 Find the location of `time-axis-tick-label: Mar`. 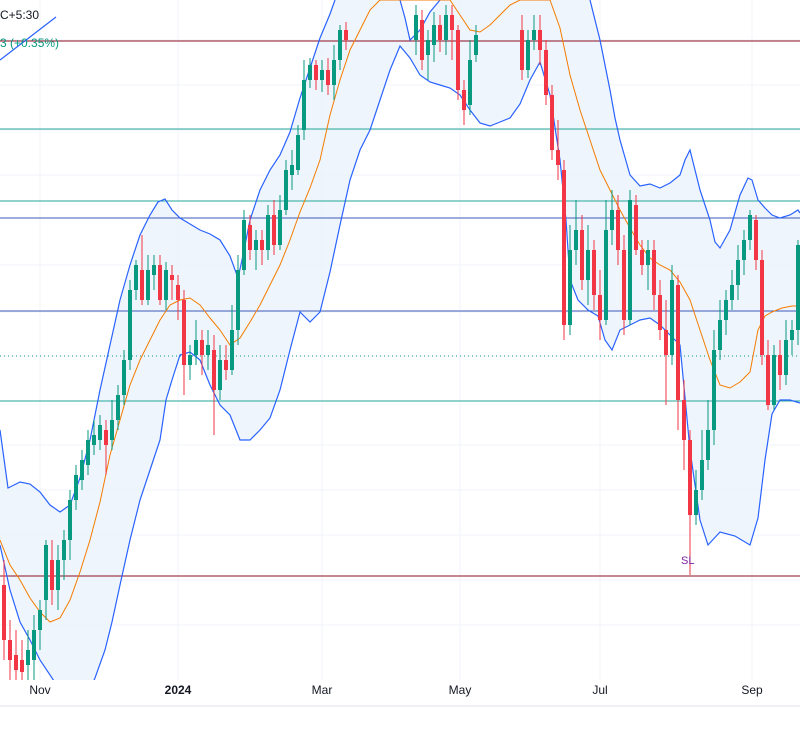

time-axis-tick-label: Mar is located at coordinates (322, 690).